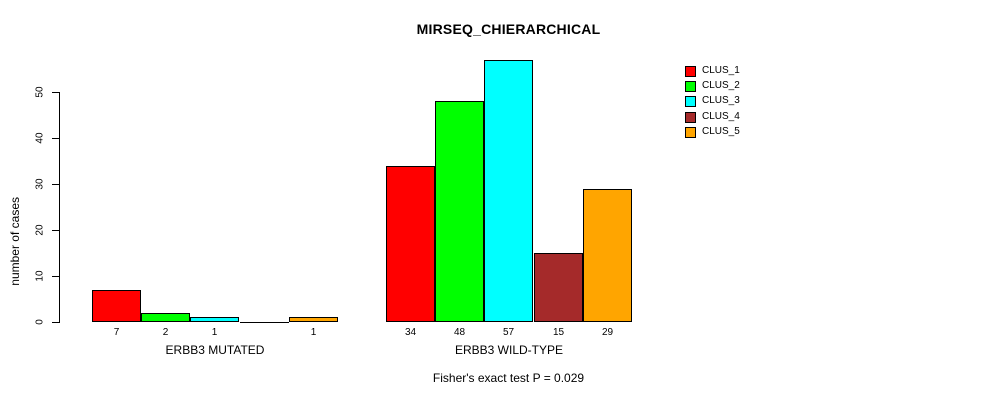  What do you see at coordinates (40, 184) in the screenshot?
I see `y-tick-label: 30` at bounding box center [40, 184].